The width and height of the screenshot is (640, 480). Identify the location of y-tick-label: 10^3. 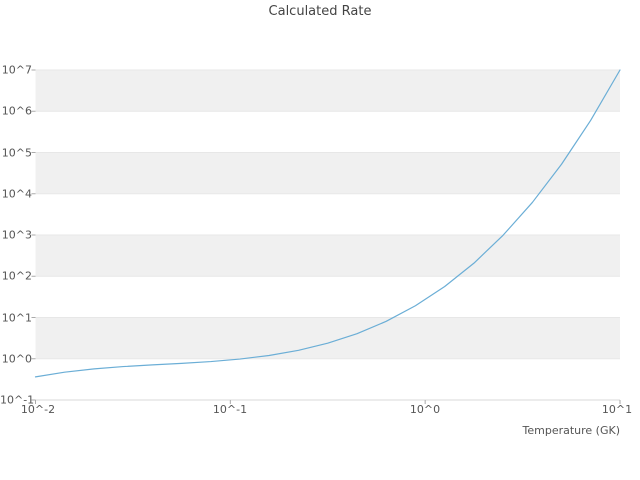
(16, 235).